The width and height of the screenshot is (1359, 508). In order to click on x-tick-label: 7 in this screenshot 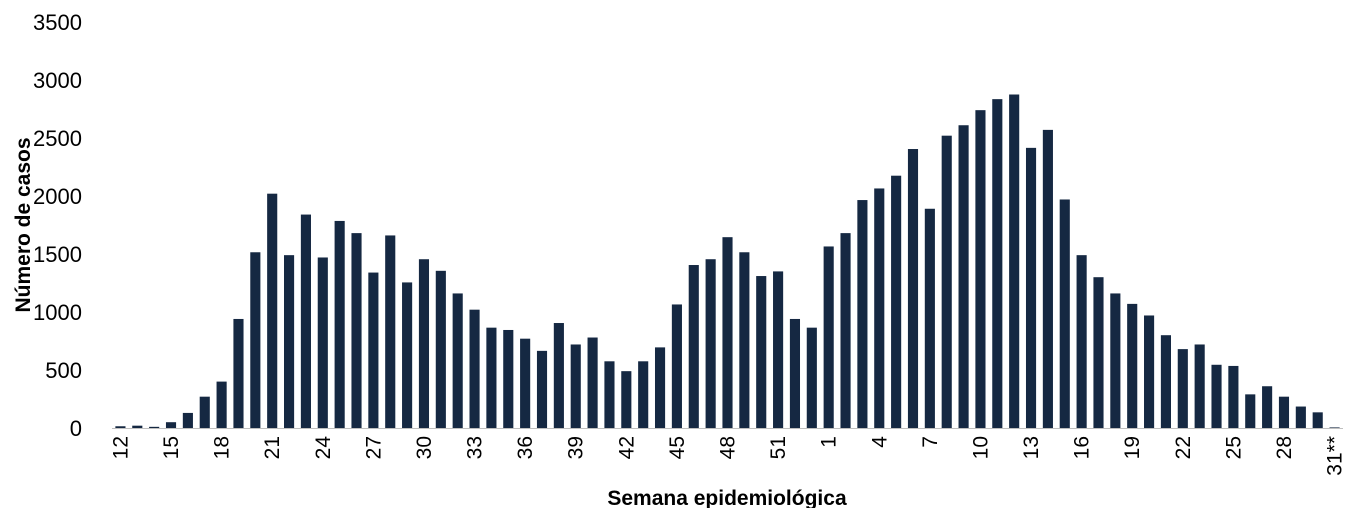, I will do `click(930, 442)`.